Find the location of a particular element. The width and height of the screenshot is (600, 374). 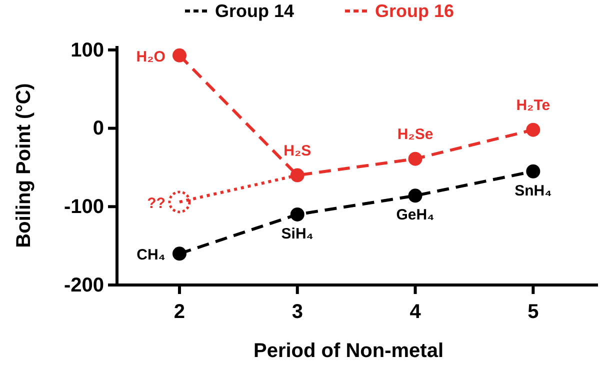

annotation: GeH₄ is located at coordinates (415, 215).